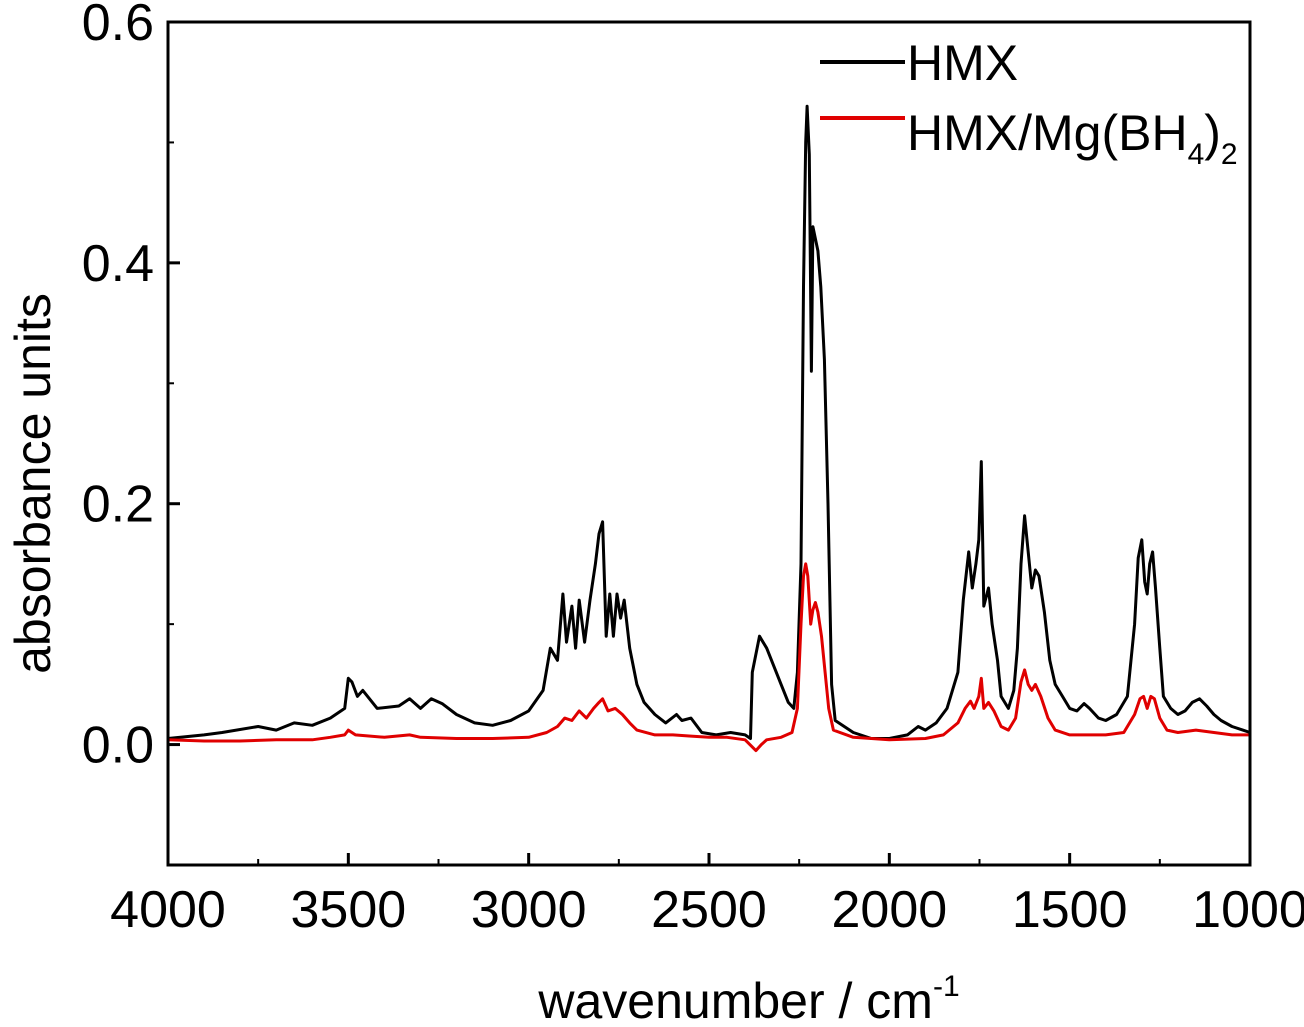  I want to click on legend-label-mid: ), so click(1212, 133).